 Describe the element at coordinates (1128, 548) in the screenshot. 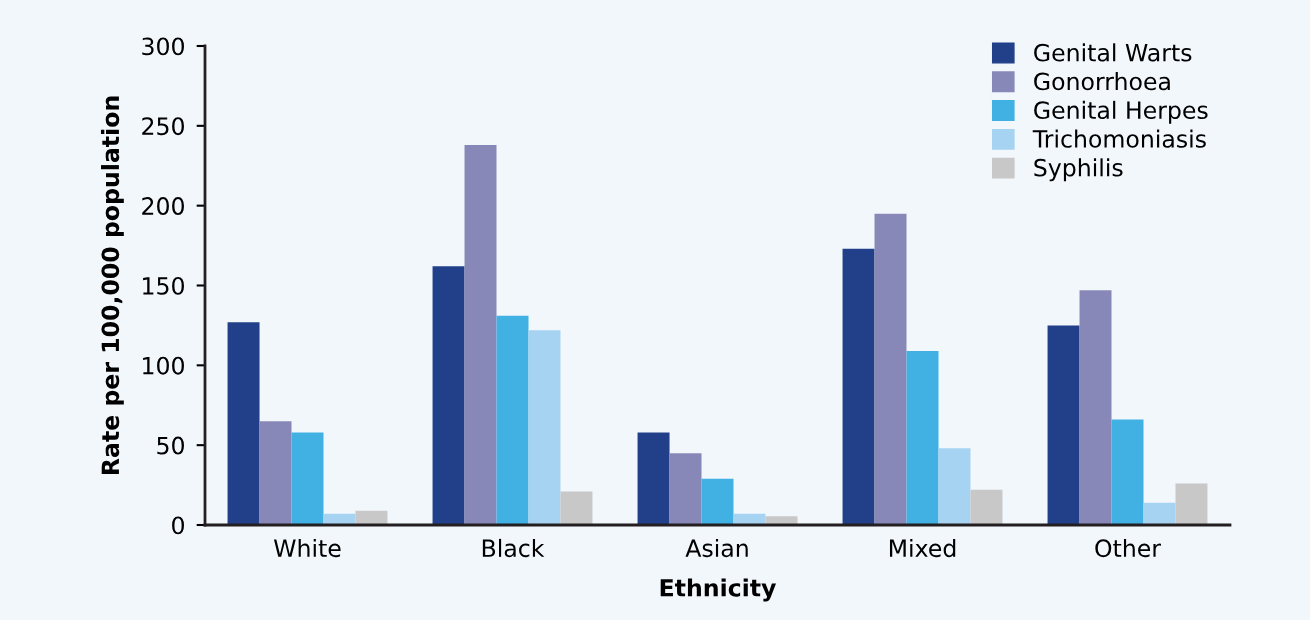

I see `x-tick-label: Other` at that location.